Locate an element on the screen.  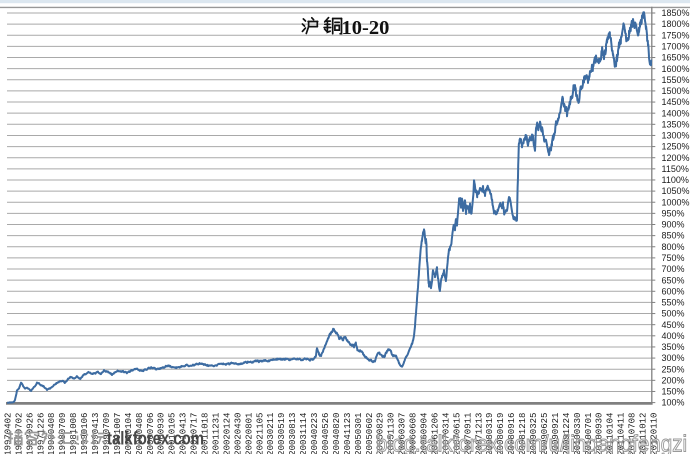
svg-text: 20010413 is located at coordinates (184, 433).